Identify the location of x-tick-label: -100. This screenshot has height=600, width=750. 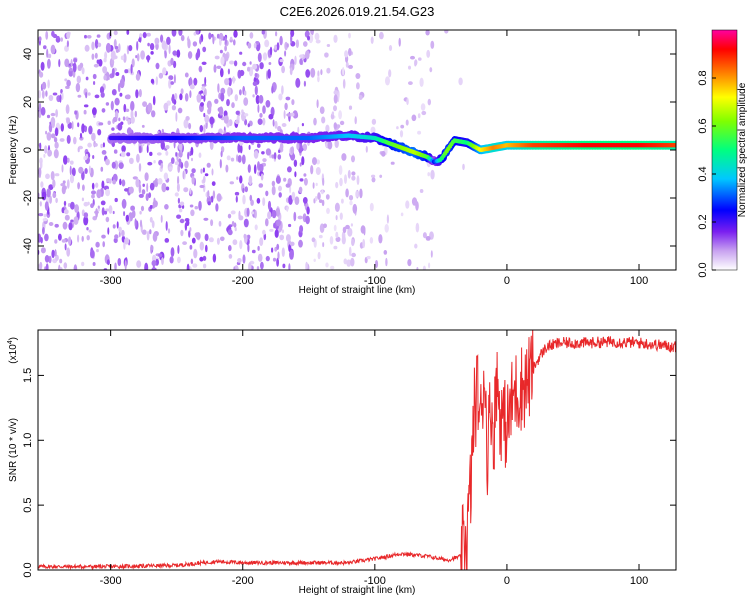
(375, 281).